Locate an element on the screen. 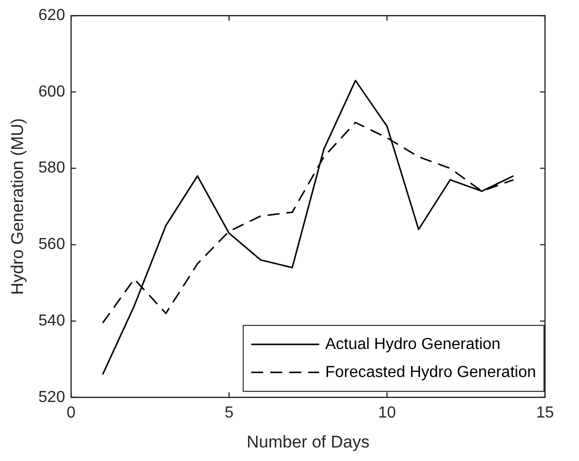  y-tick-label: 560 is located at coordinates (52, 245).